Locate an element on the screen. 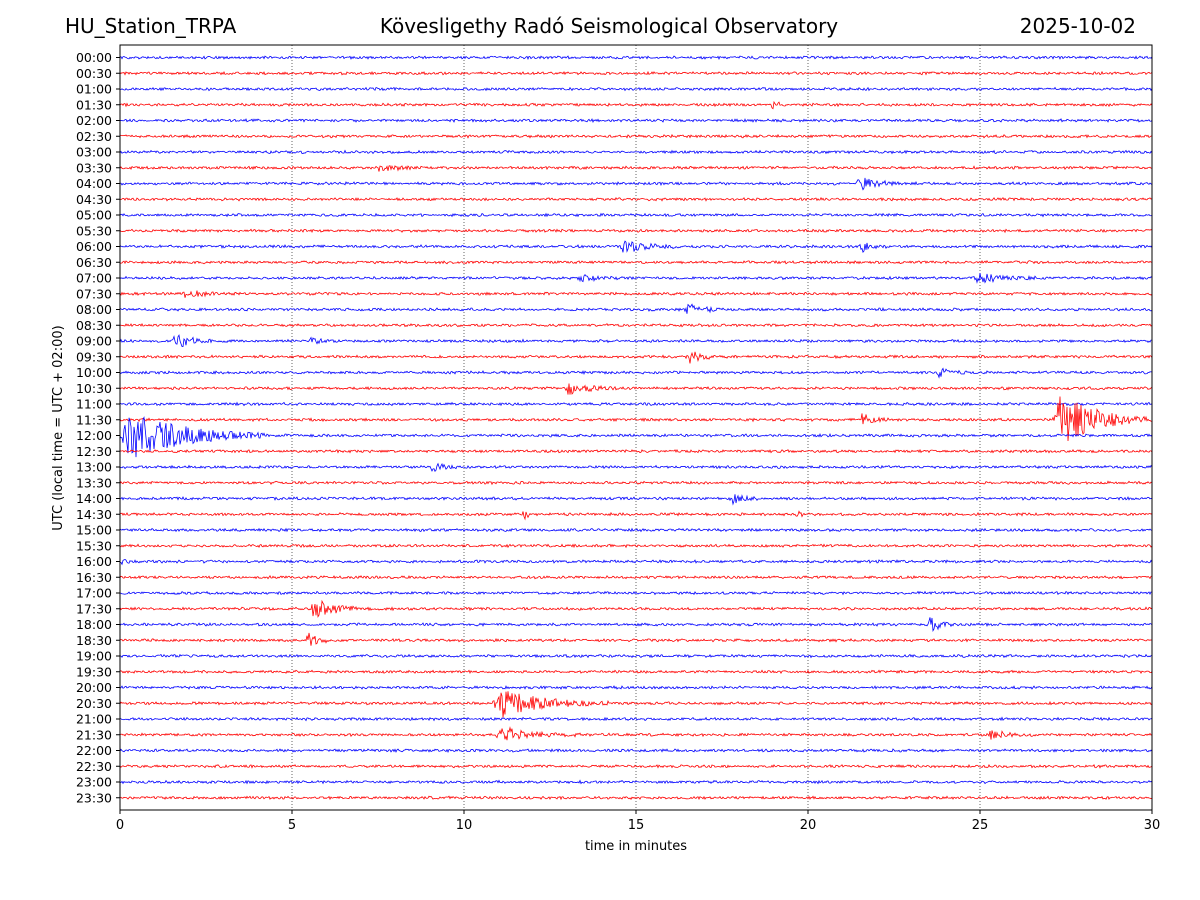 The height and width of the screenshot is (900, 1200). row-label: 11:00 is located at coordinates (94, 404).